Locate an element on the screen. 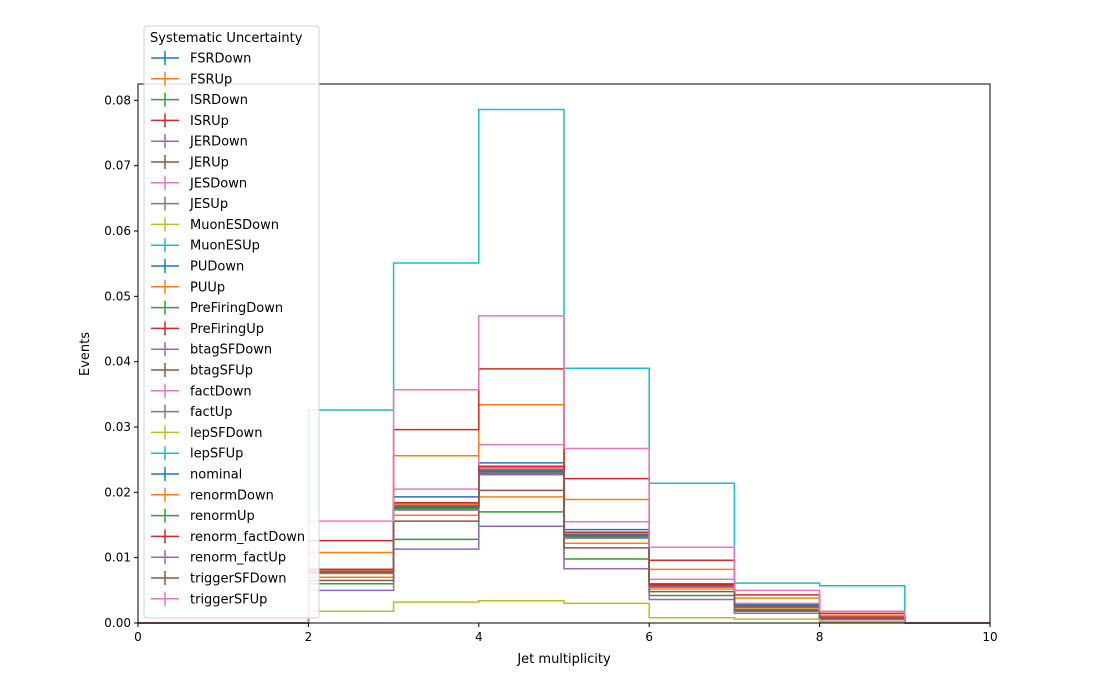 The image size is (1100, 700). legend-entry-btagSFUp: btagSFUp is located at coordinates (202, 371).